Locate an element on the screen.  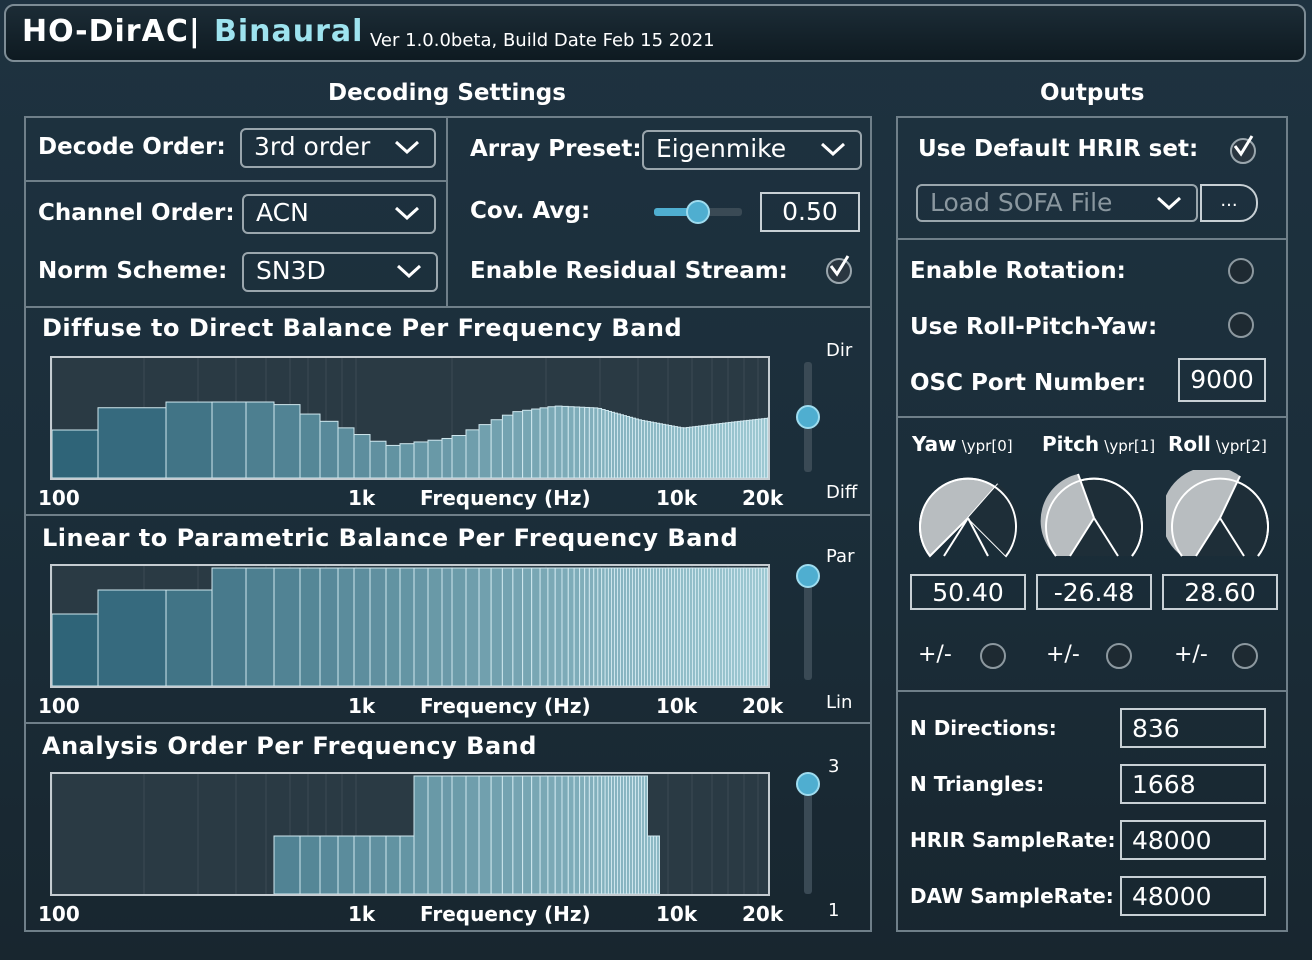
array-preset-label: Array Preset: is located at coordinates (556, 149).